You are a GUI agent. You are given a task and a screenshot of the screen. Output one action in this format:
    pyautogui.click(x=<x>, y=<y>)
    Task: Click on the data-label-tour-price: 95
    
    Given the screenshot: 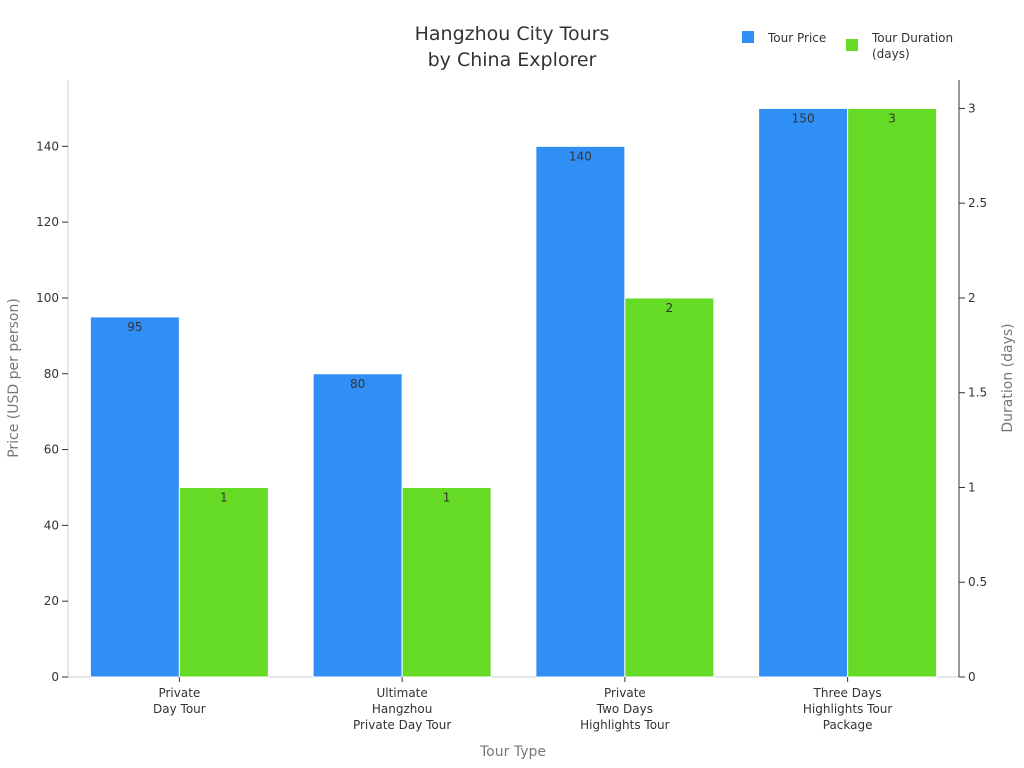 What is the action you would take?
    pyautogui.click(x=134, y=327)
    